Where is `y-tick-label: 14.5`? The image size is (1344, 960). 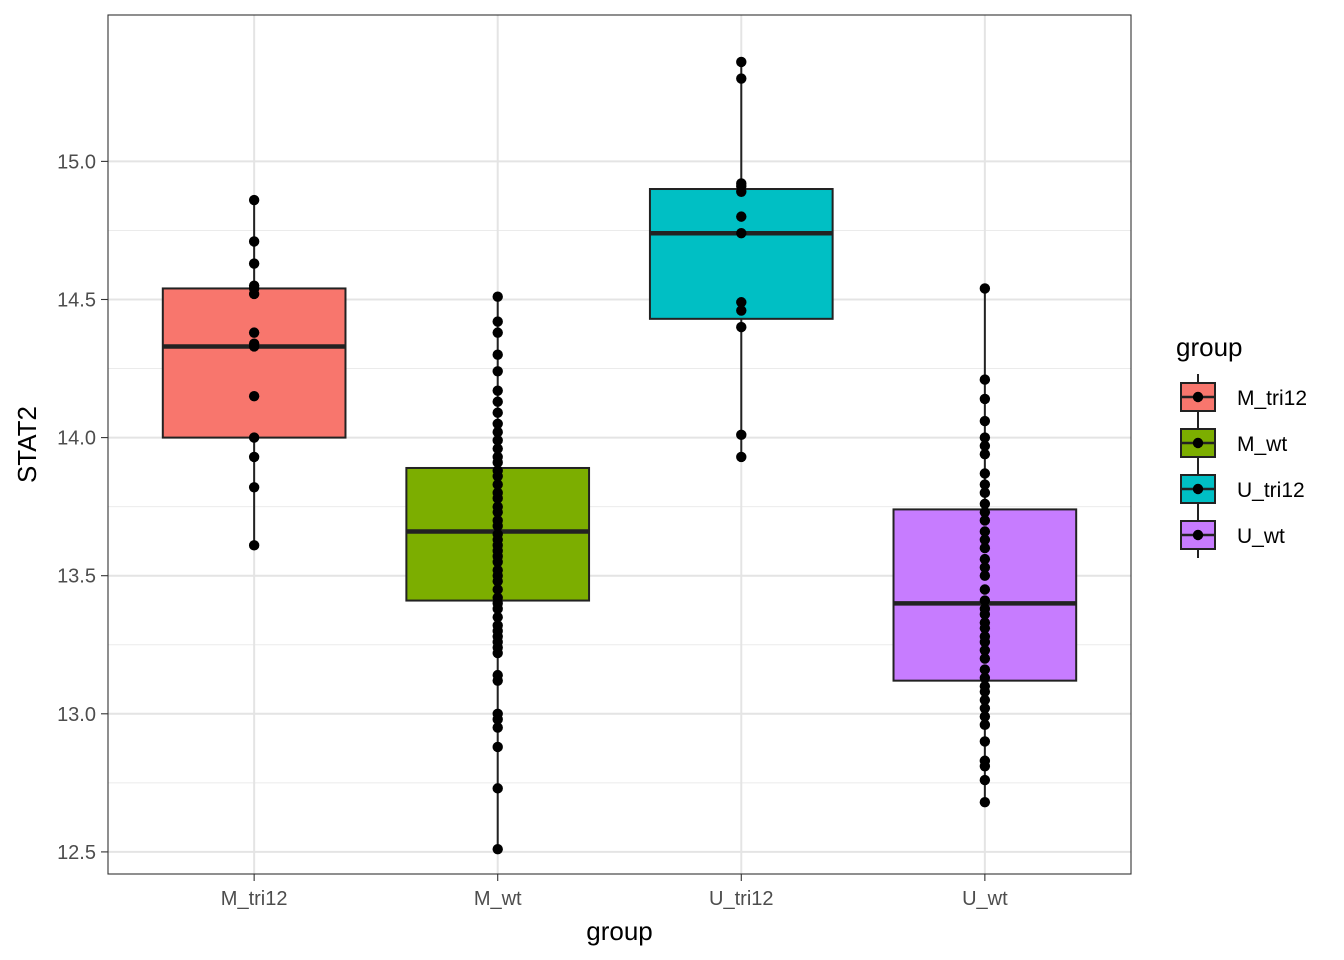
y-tick-label: 14.5 is located at coordinates (76, 300).